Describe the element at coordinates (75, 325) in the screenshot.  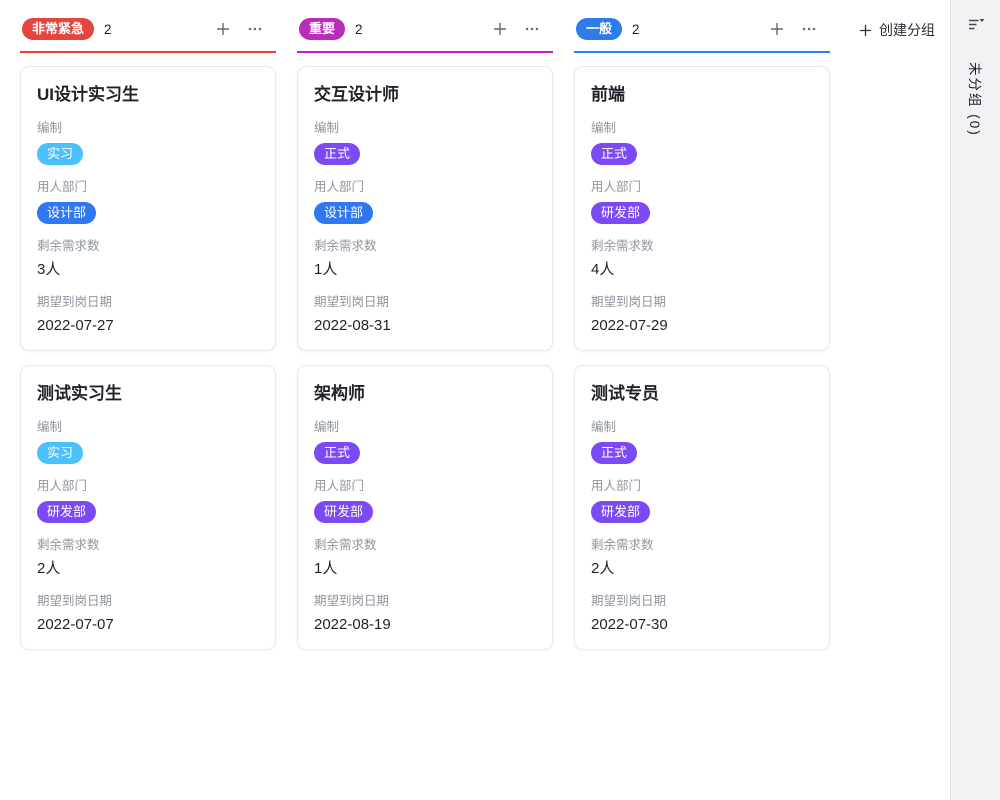
I see `expected-date-value: 2022-07-27` at that location.